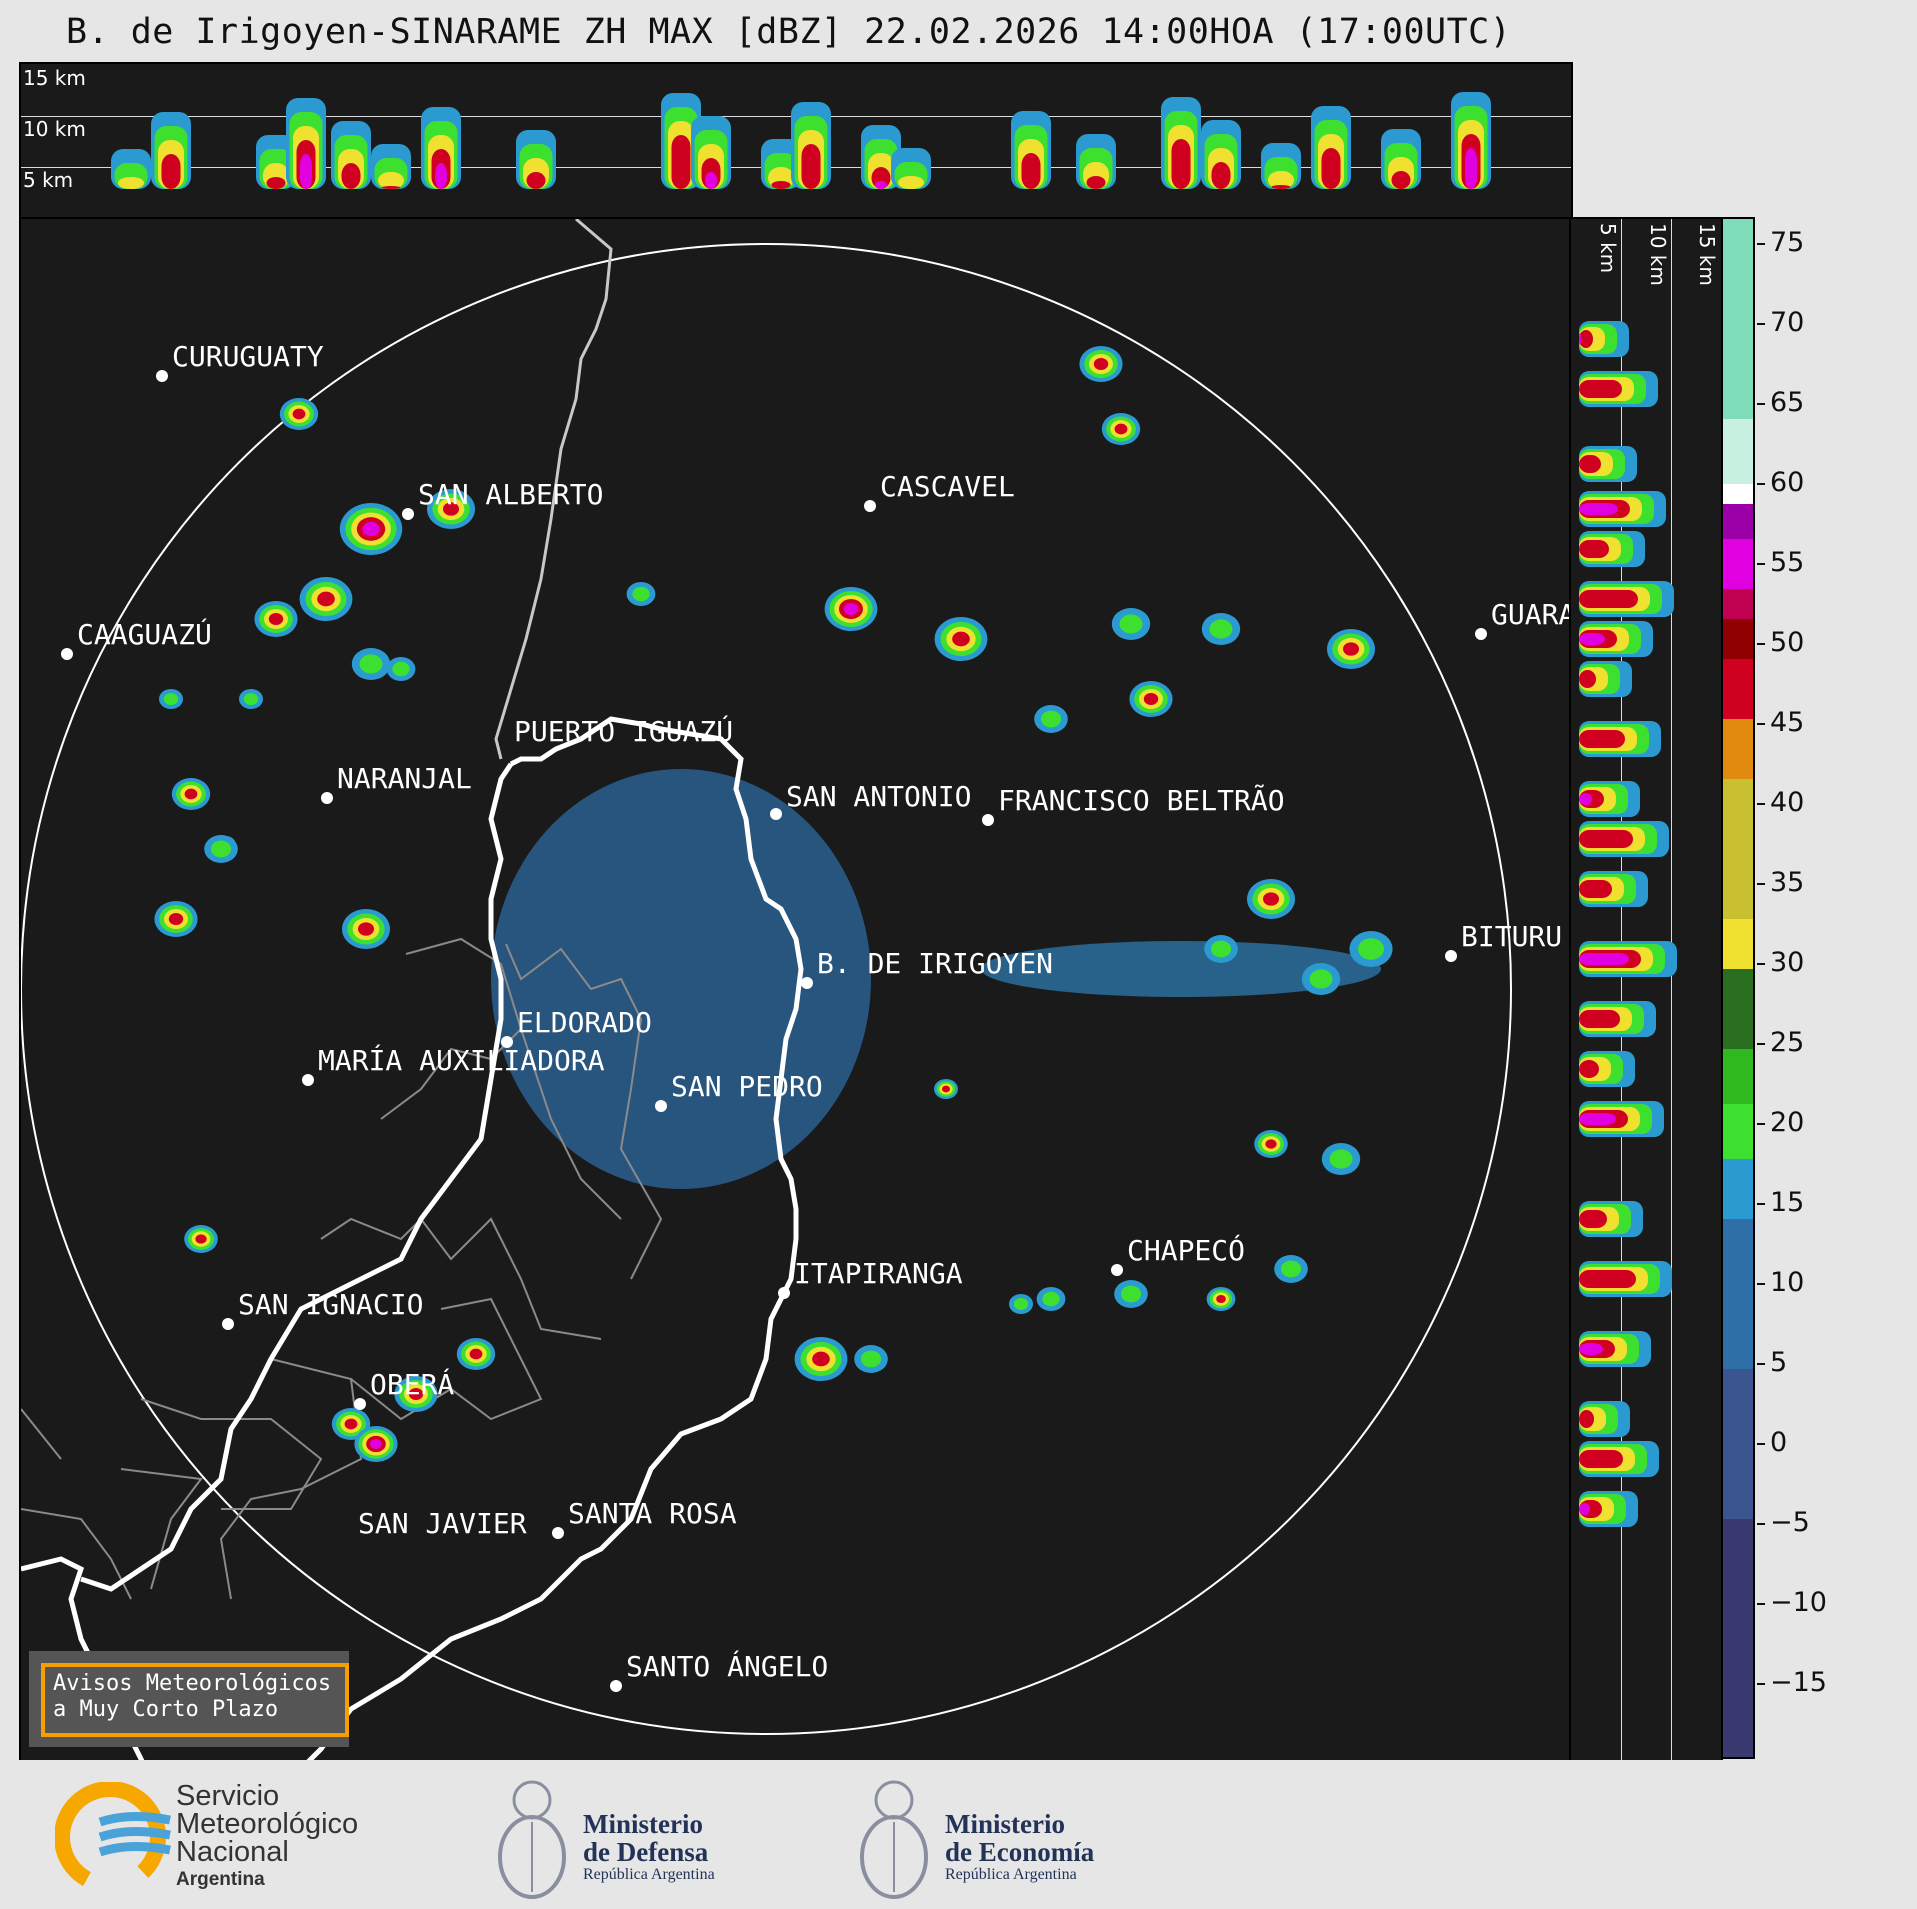 This screenshot has height=1909, width=1917. I want to click on international-border, so click(553, 489).